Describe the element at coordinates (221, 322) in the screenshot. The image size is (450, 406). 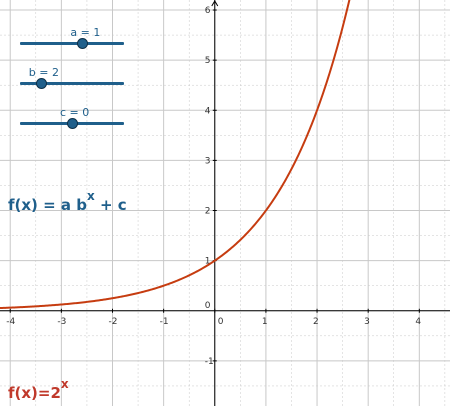
I see `x-tick-label: 0` at that location.